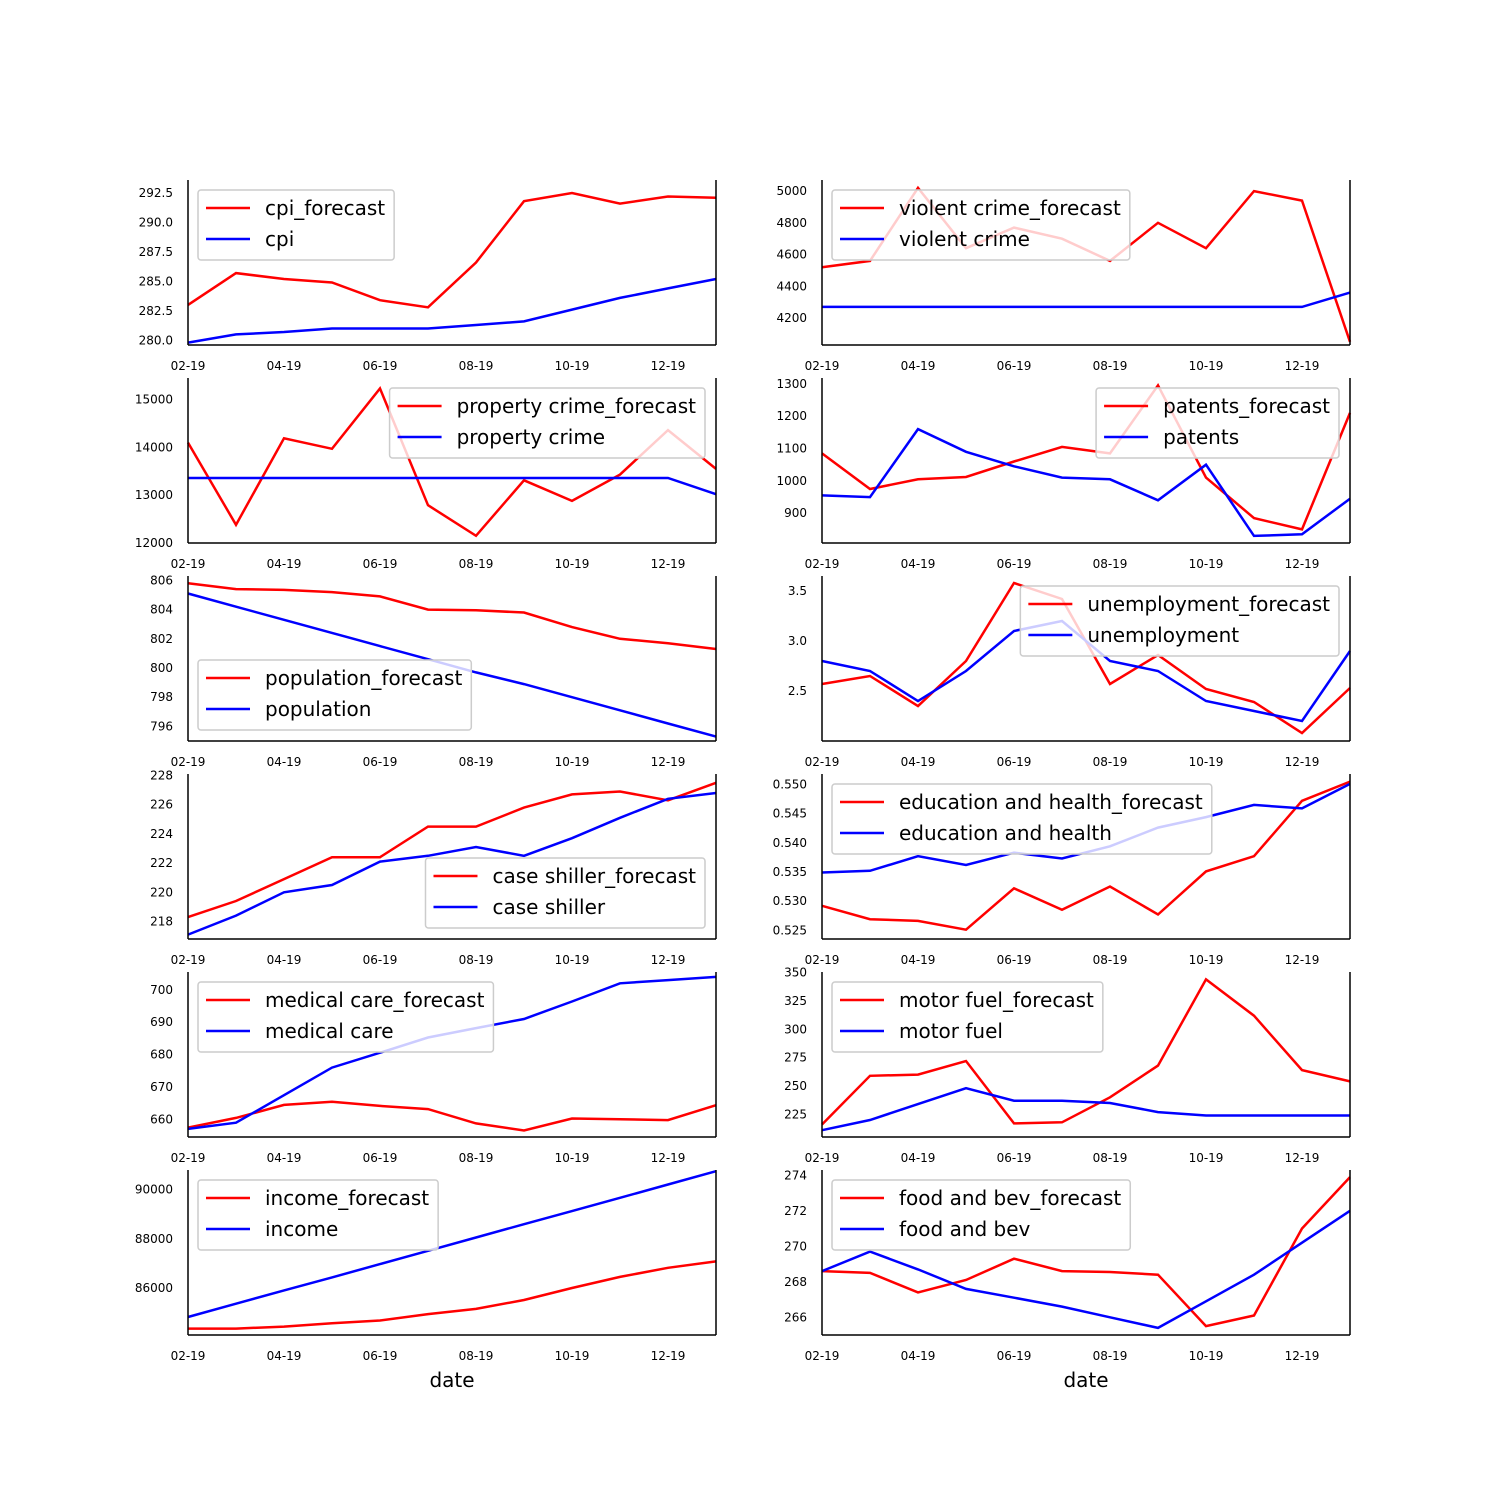 The height and width of the screenshot is (1500, 1500). What do you see at coordinates (1010, 208) in the screenshot?
I see `legend-label: violent crime_forecast` at bounding box center [1010, 208].